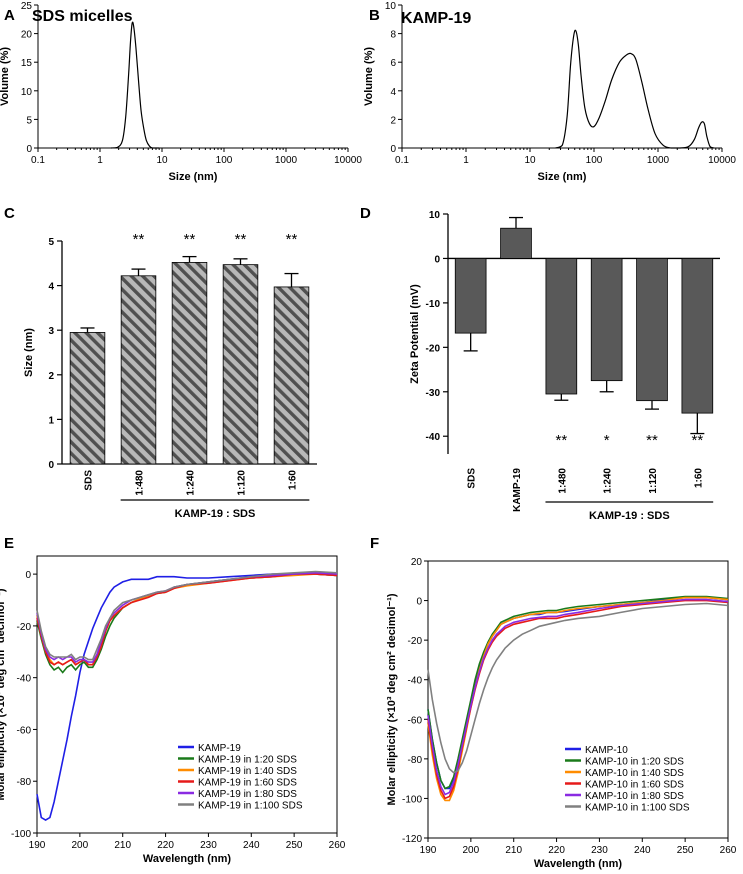  I want to click on legend-label-4: KAMP-10 in 1:80 SDS, so click(634, 796).